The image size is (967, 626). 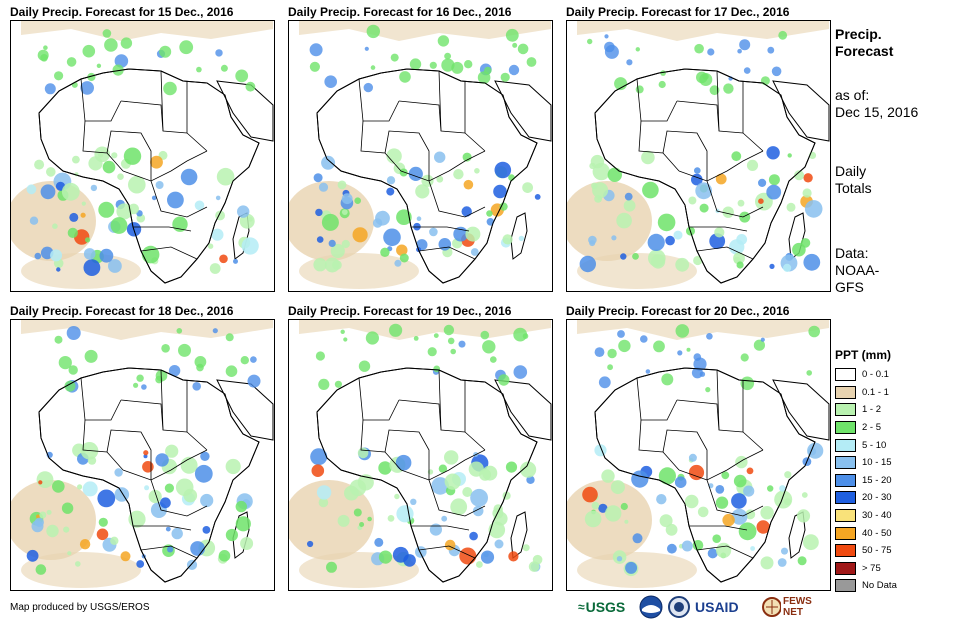 What do you see at coordinates (698, 155) in the screenshot?
I see `map-drawing` at bounding box center [698, 155].